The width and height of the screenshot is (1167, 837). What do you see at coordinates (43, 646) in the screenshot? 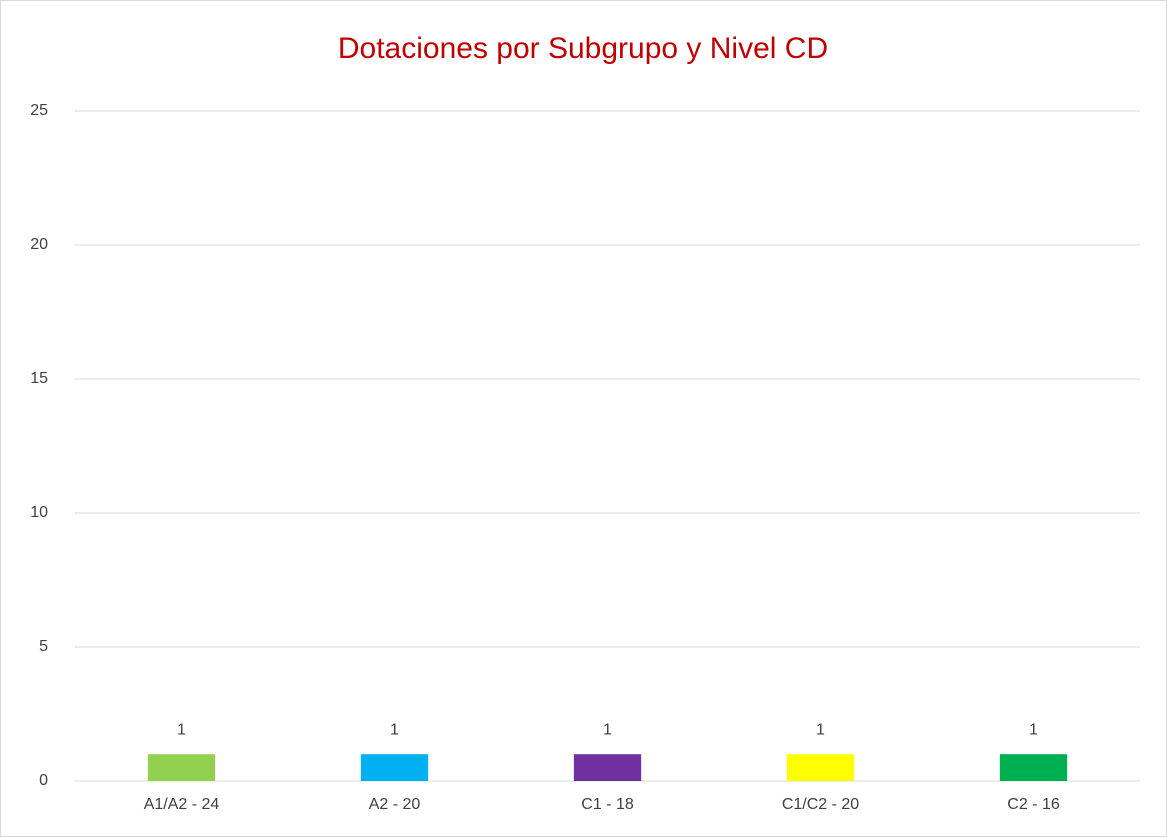
I see `y-tick-label: 5` at bounding box center [43, 646].